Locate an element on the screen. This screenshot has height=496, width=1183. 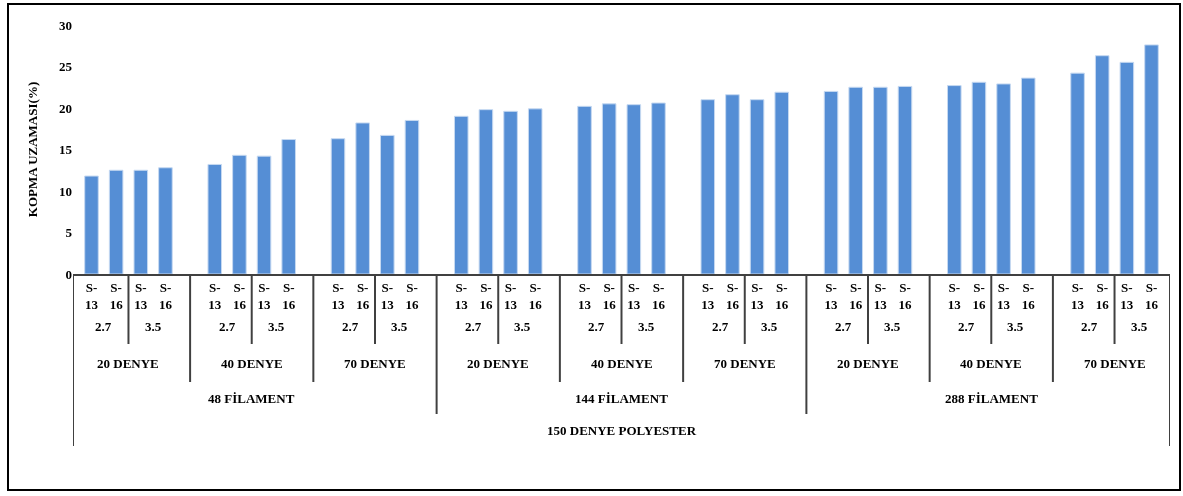
y-axis-title: KOPMA UZAMASI(%) is located at coordinates (32, 149).